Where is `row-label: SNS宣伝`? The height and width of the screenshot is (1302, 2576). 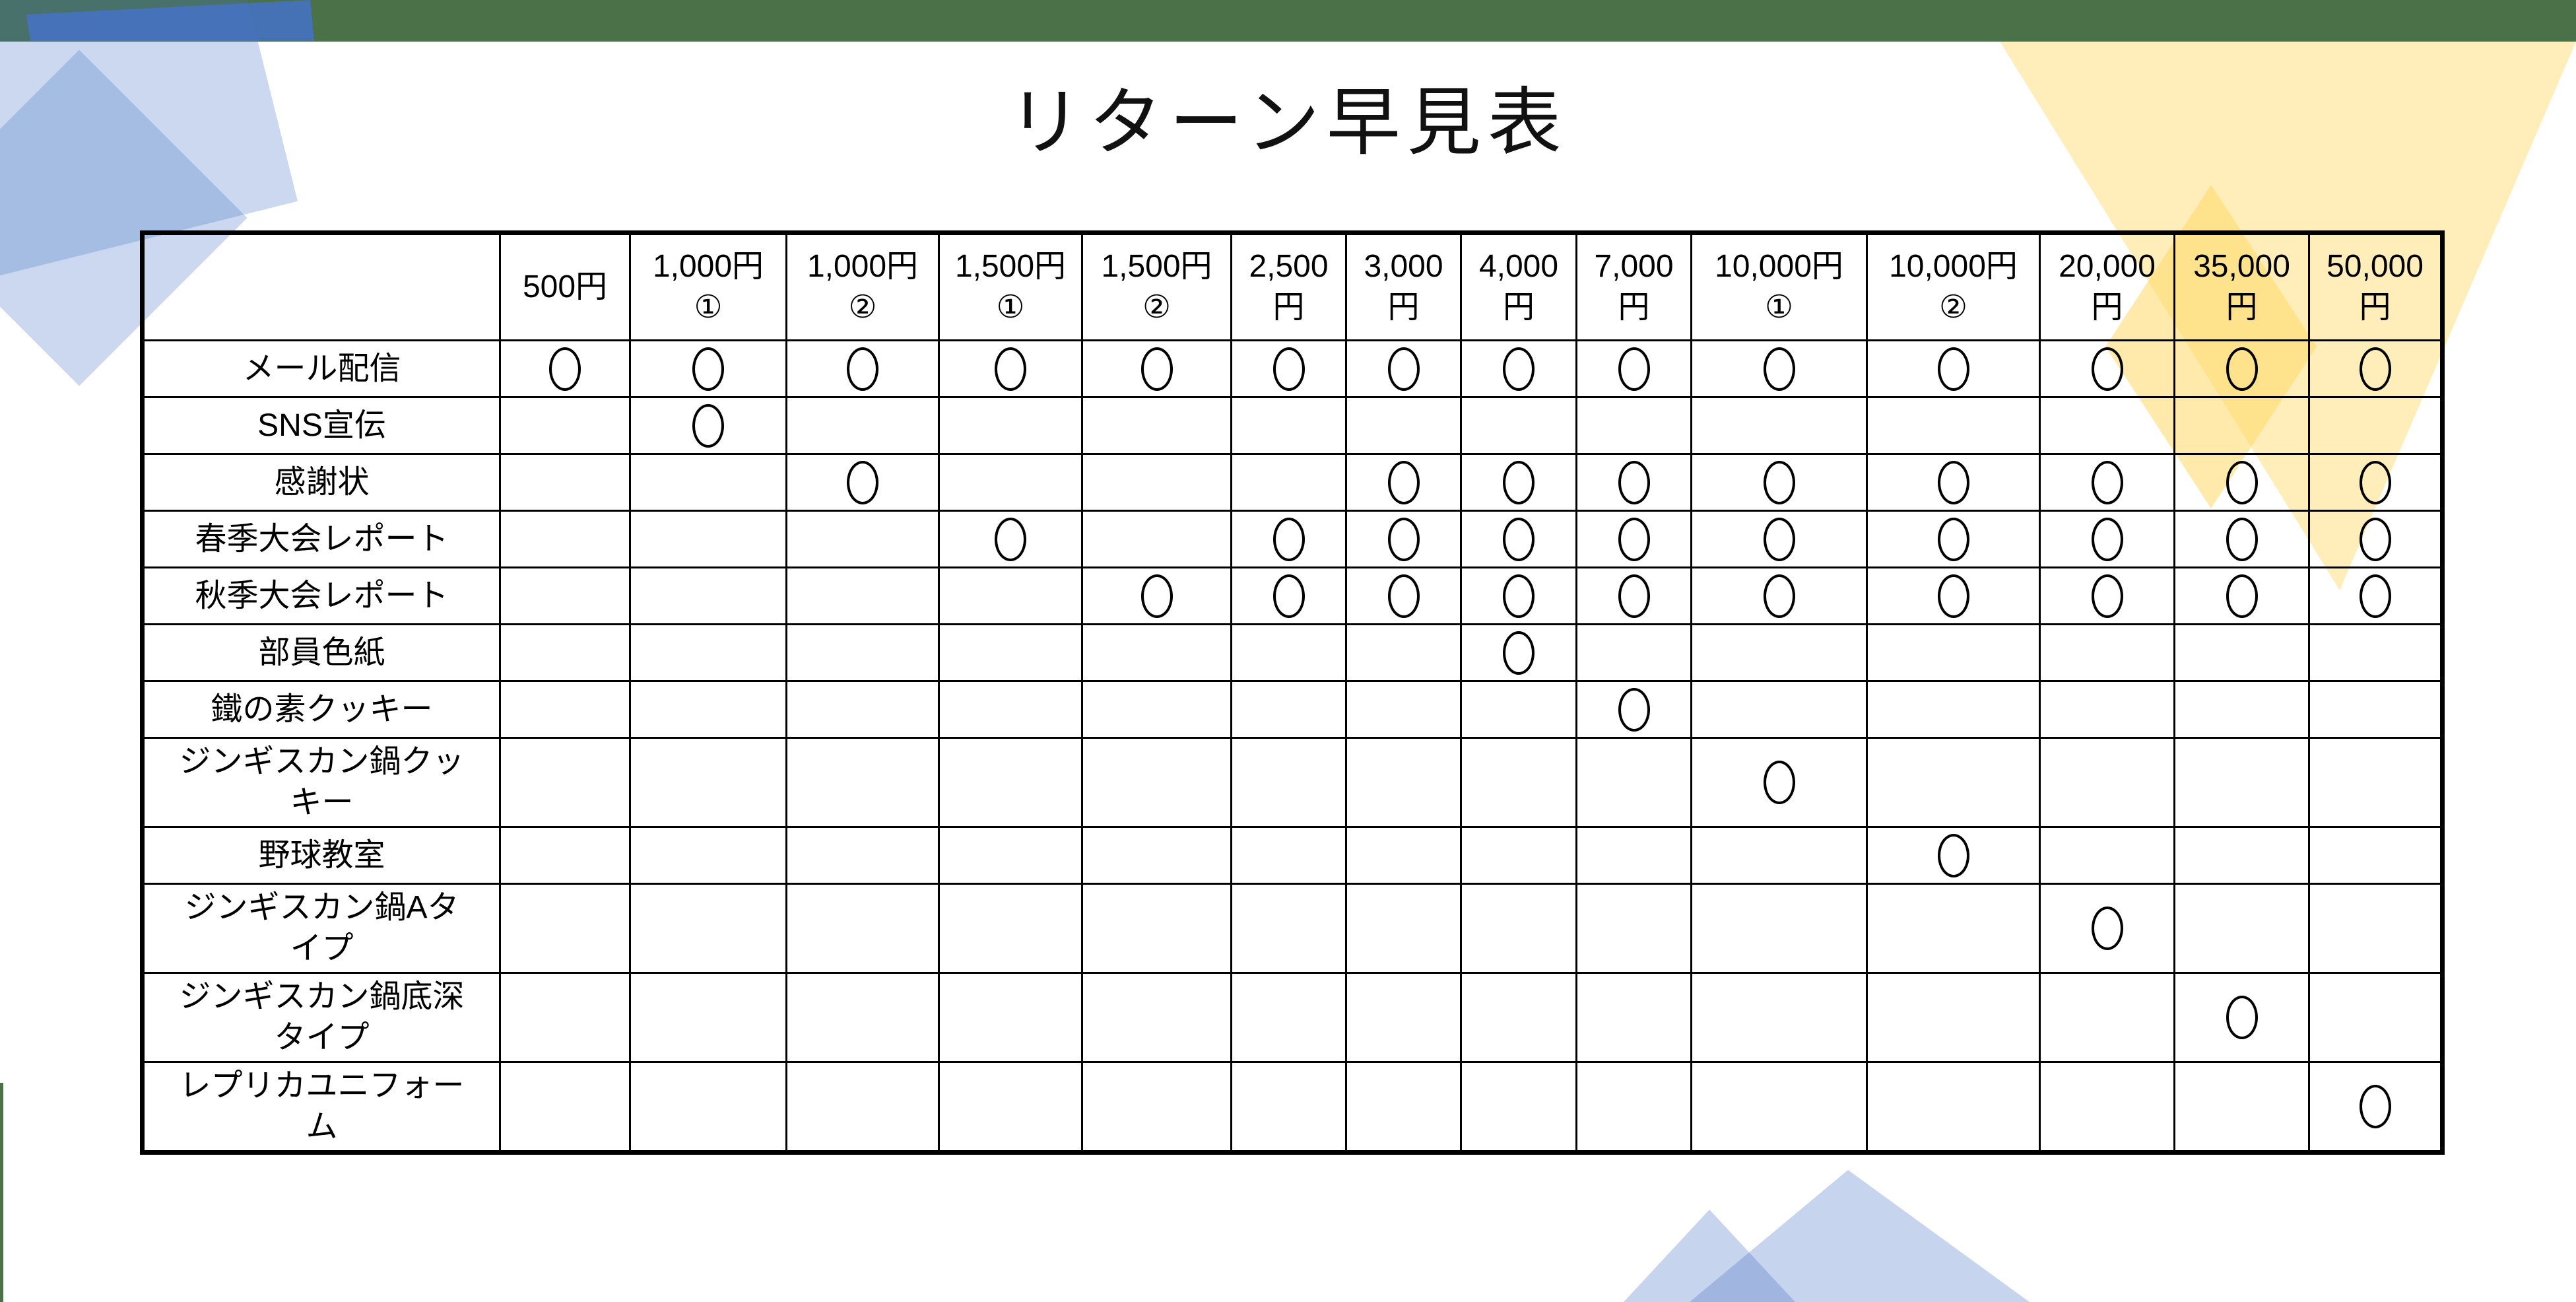 row-label: SNS宣伝 is located at coordinates (321, 425).